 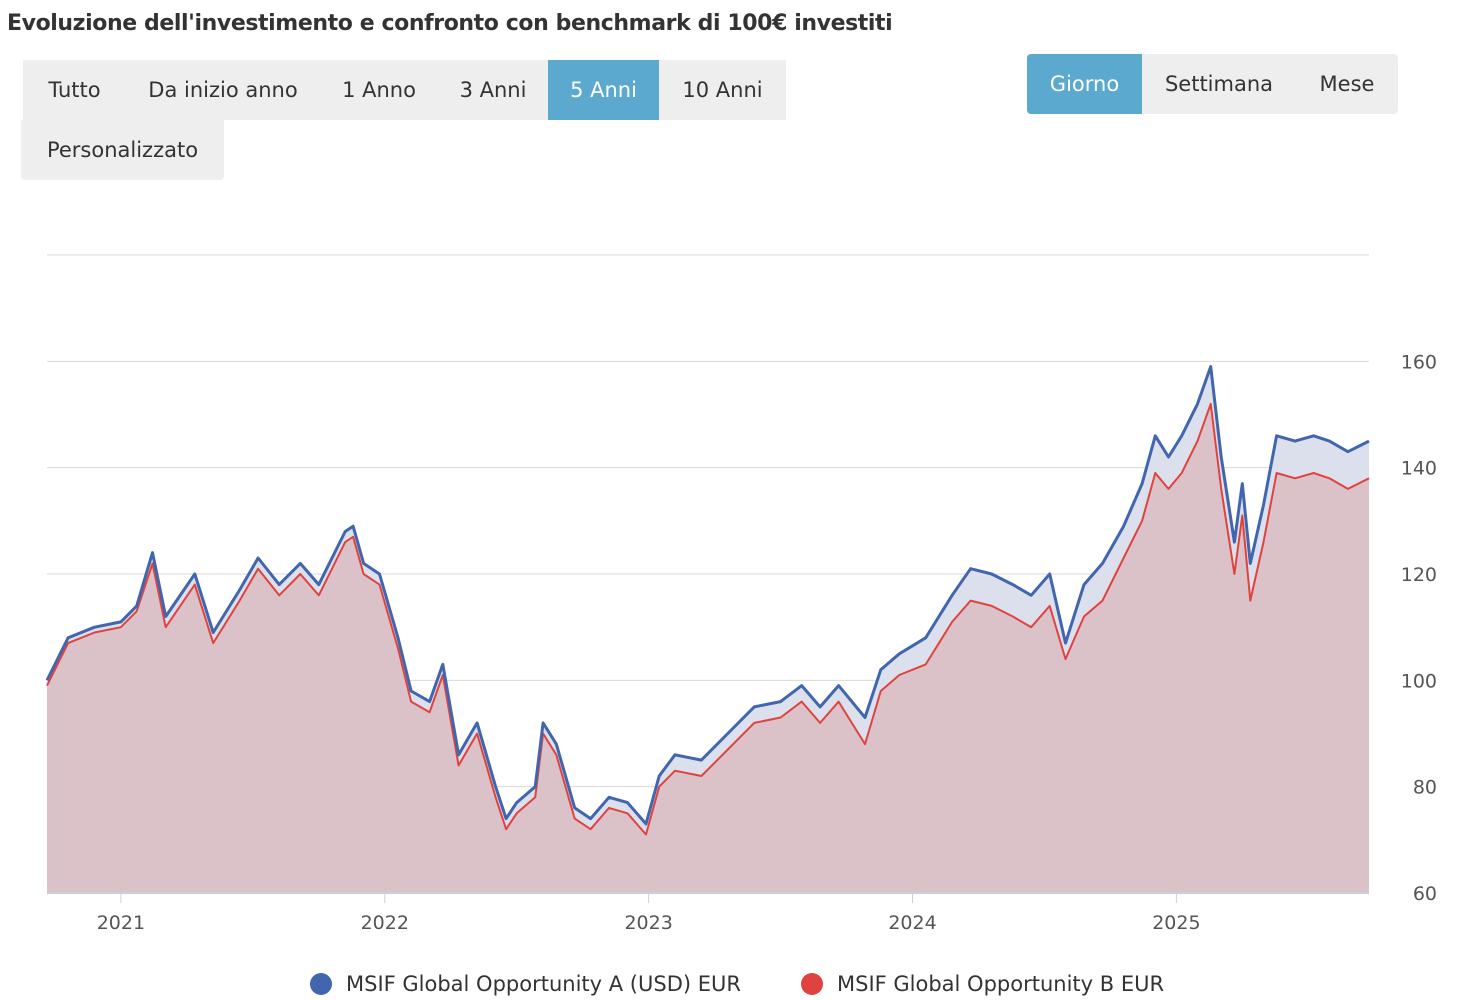 I want to click on legend-item-series-a: MSIF Global Opportunity A (USD) EUR, so click(x=525, y=984).